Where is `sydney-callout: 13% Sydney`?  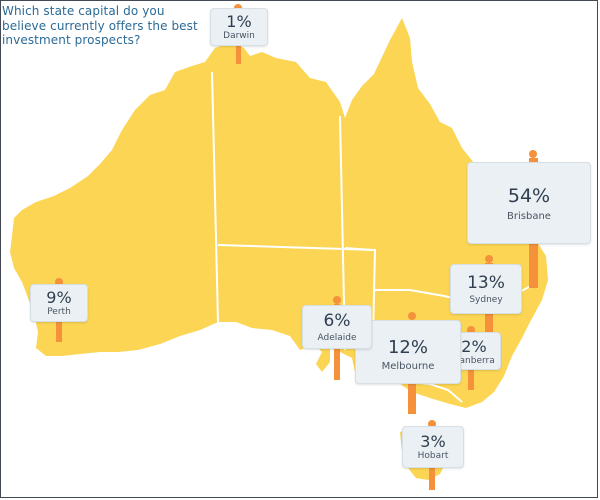
sydney-callout: 13% Sydney is located at coordinates (486, 289).